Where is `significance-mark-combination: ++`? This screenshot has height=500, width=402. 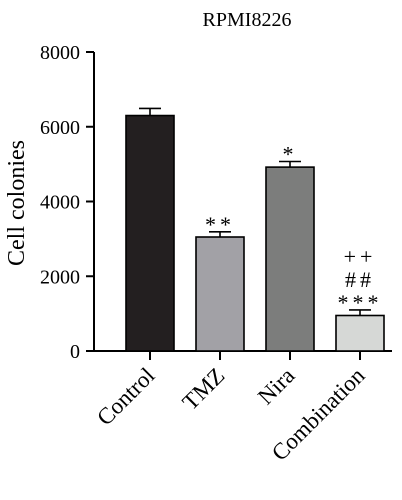 significance-mark-combination: ++ is located at coordinates (360, 256).